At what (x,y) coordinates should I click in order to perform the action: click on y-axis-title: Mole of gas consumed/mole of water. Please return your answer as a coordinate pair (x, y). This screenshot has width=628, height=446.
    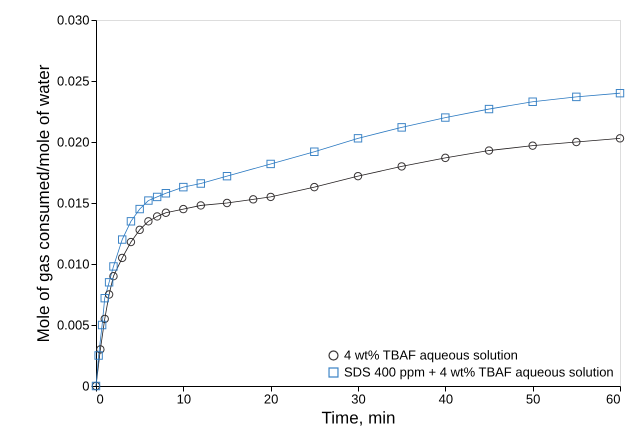
    Looking at the image, I should click on (43, 203).